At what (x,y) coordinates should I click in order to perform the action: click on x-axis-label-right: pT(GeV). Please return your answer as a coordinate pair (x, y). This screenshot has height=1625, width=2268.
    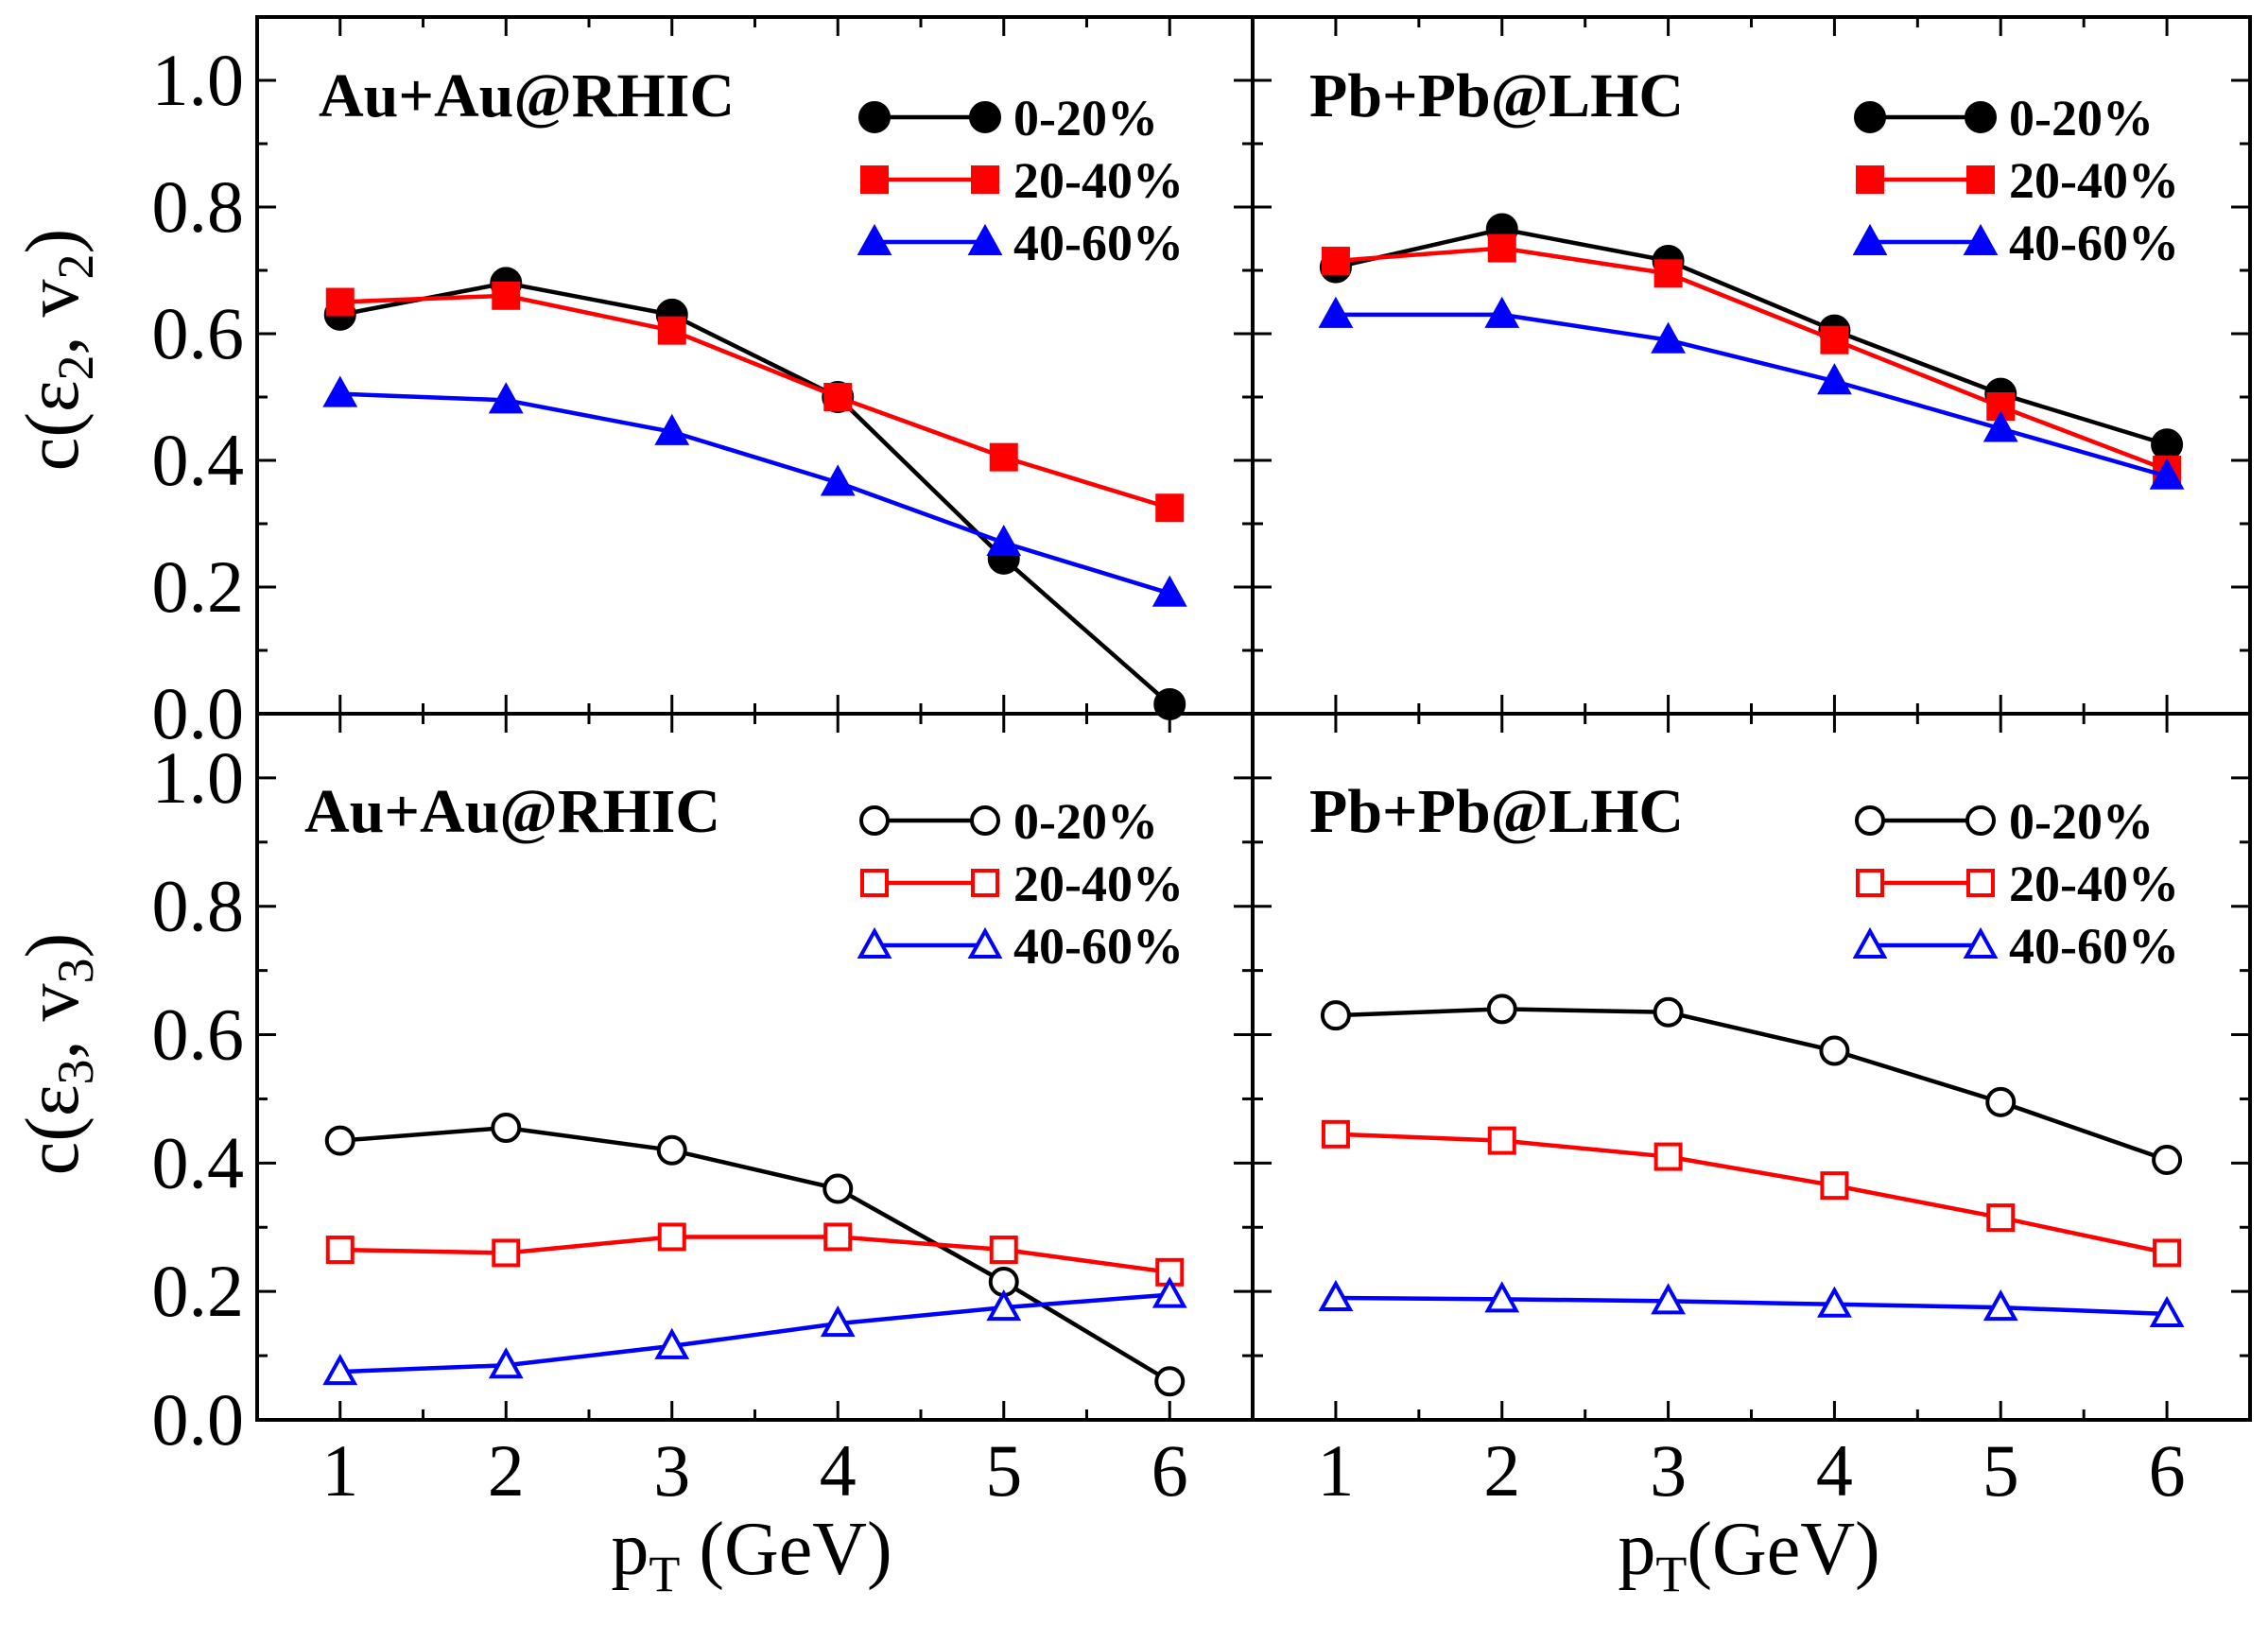
    Looking at the image, I should click on (1748, 1555).